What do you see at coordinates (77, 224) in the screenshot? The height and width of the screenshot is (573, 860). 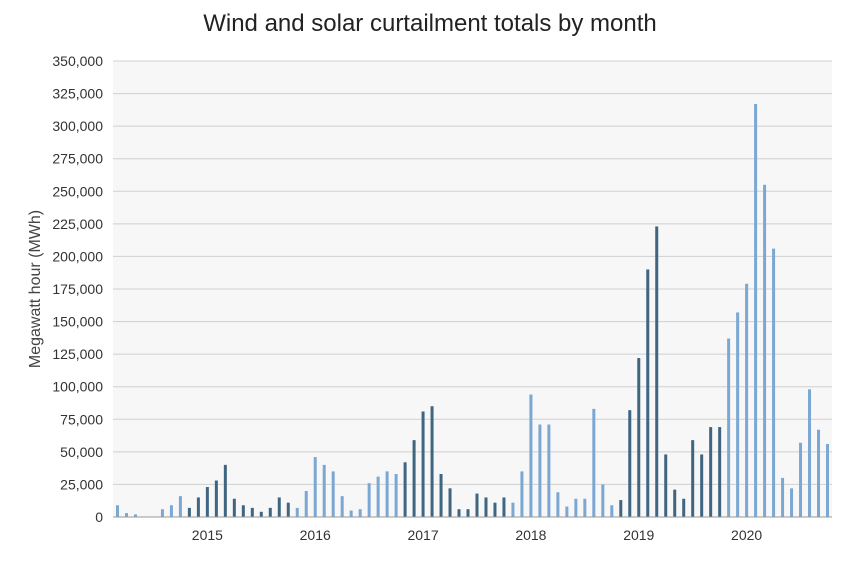 I see `y-tick-label: 225,000` at bounding box center [77, 224].